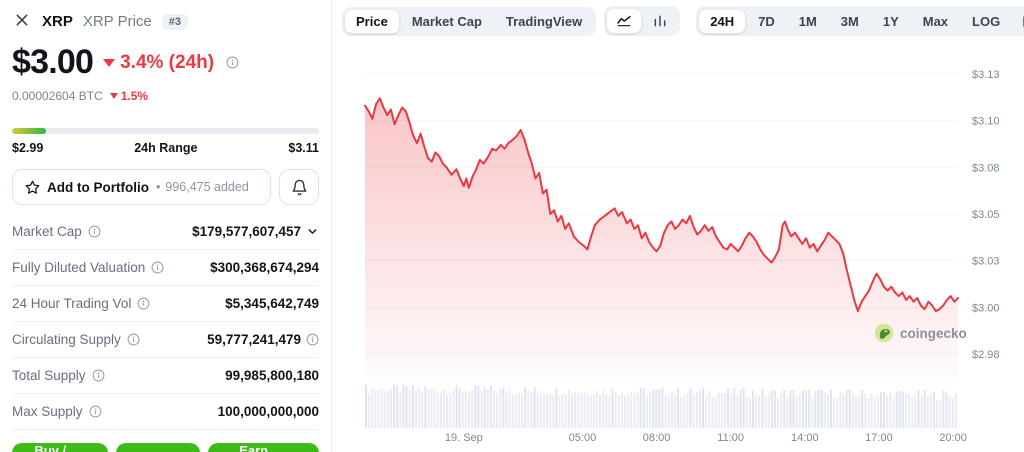 This screenshot has height=452, width=1024. What do you see at coordinates (165, 376) in the screenshot?
I see `stat-row-total-supply: Total Supply 99,985,800,180` at bounding box center [165, 376].